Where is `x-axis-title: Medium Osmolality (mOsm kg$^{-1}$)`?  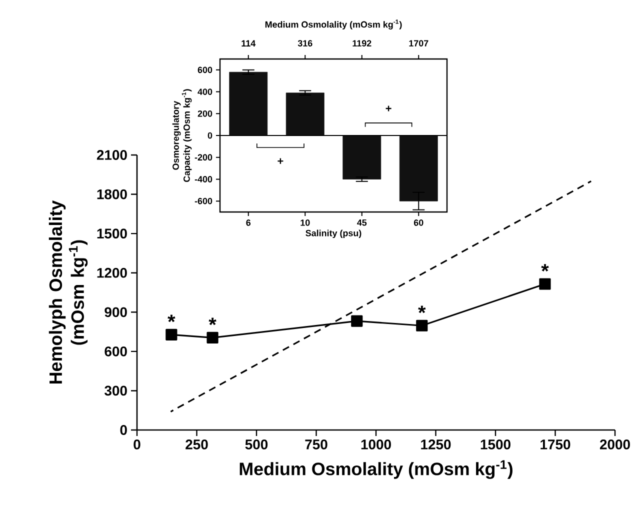 x-axis-title: Medium Osmolality (mOsm kg$^{-1}$) is located at coordinates (376, 469).